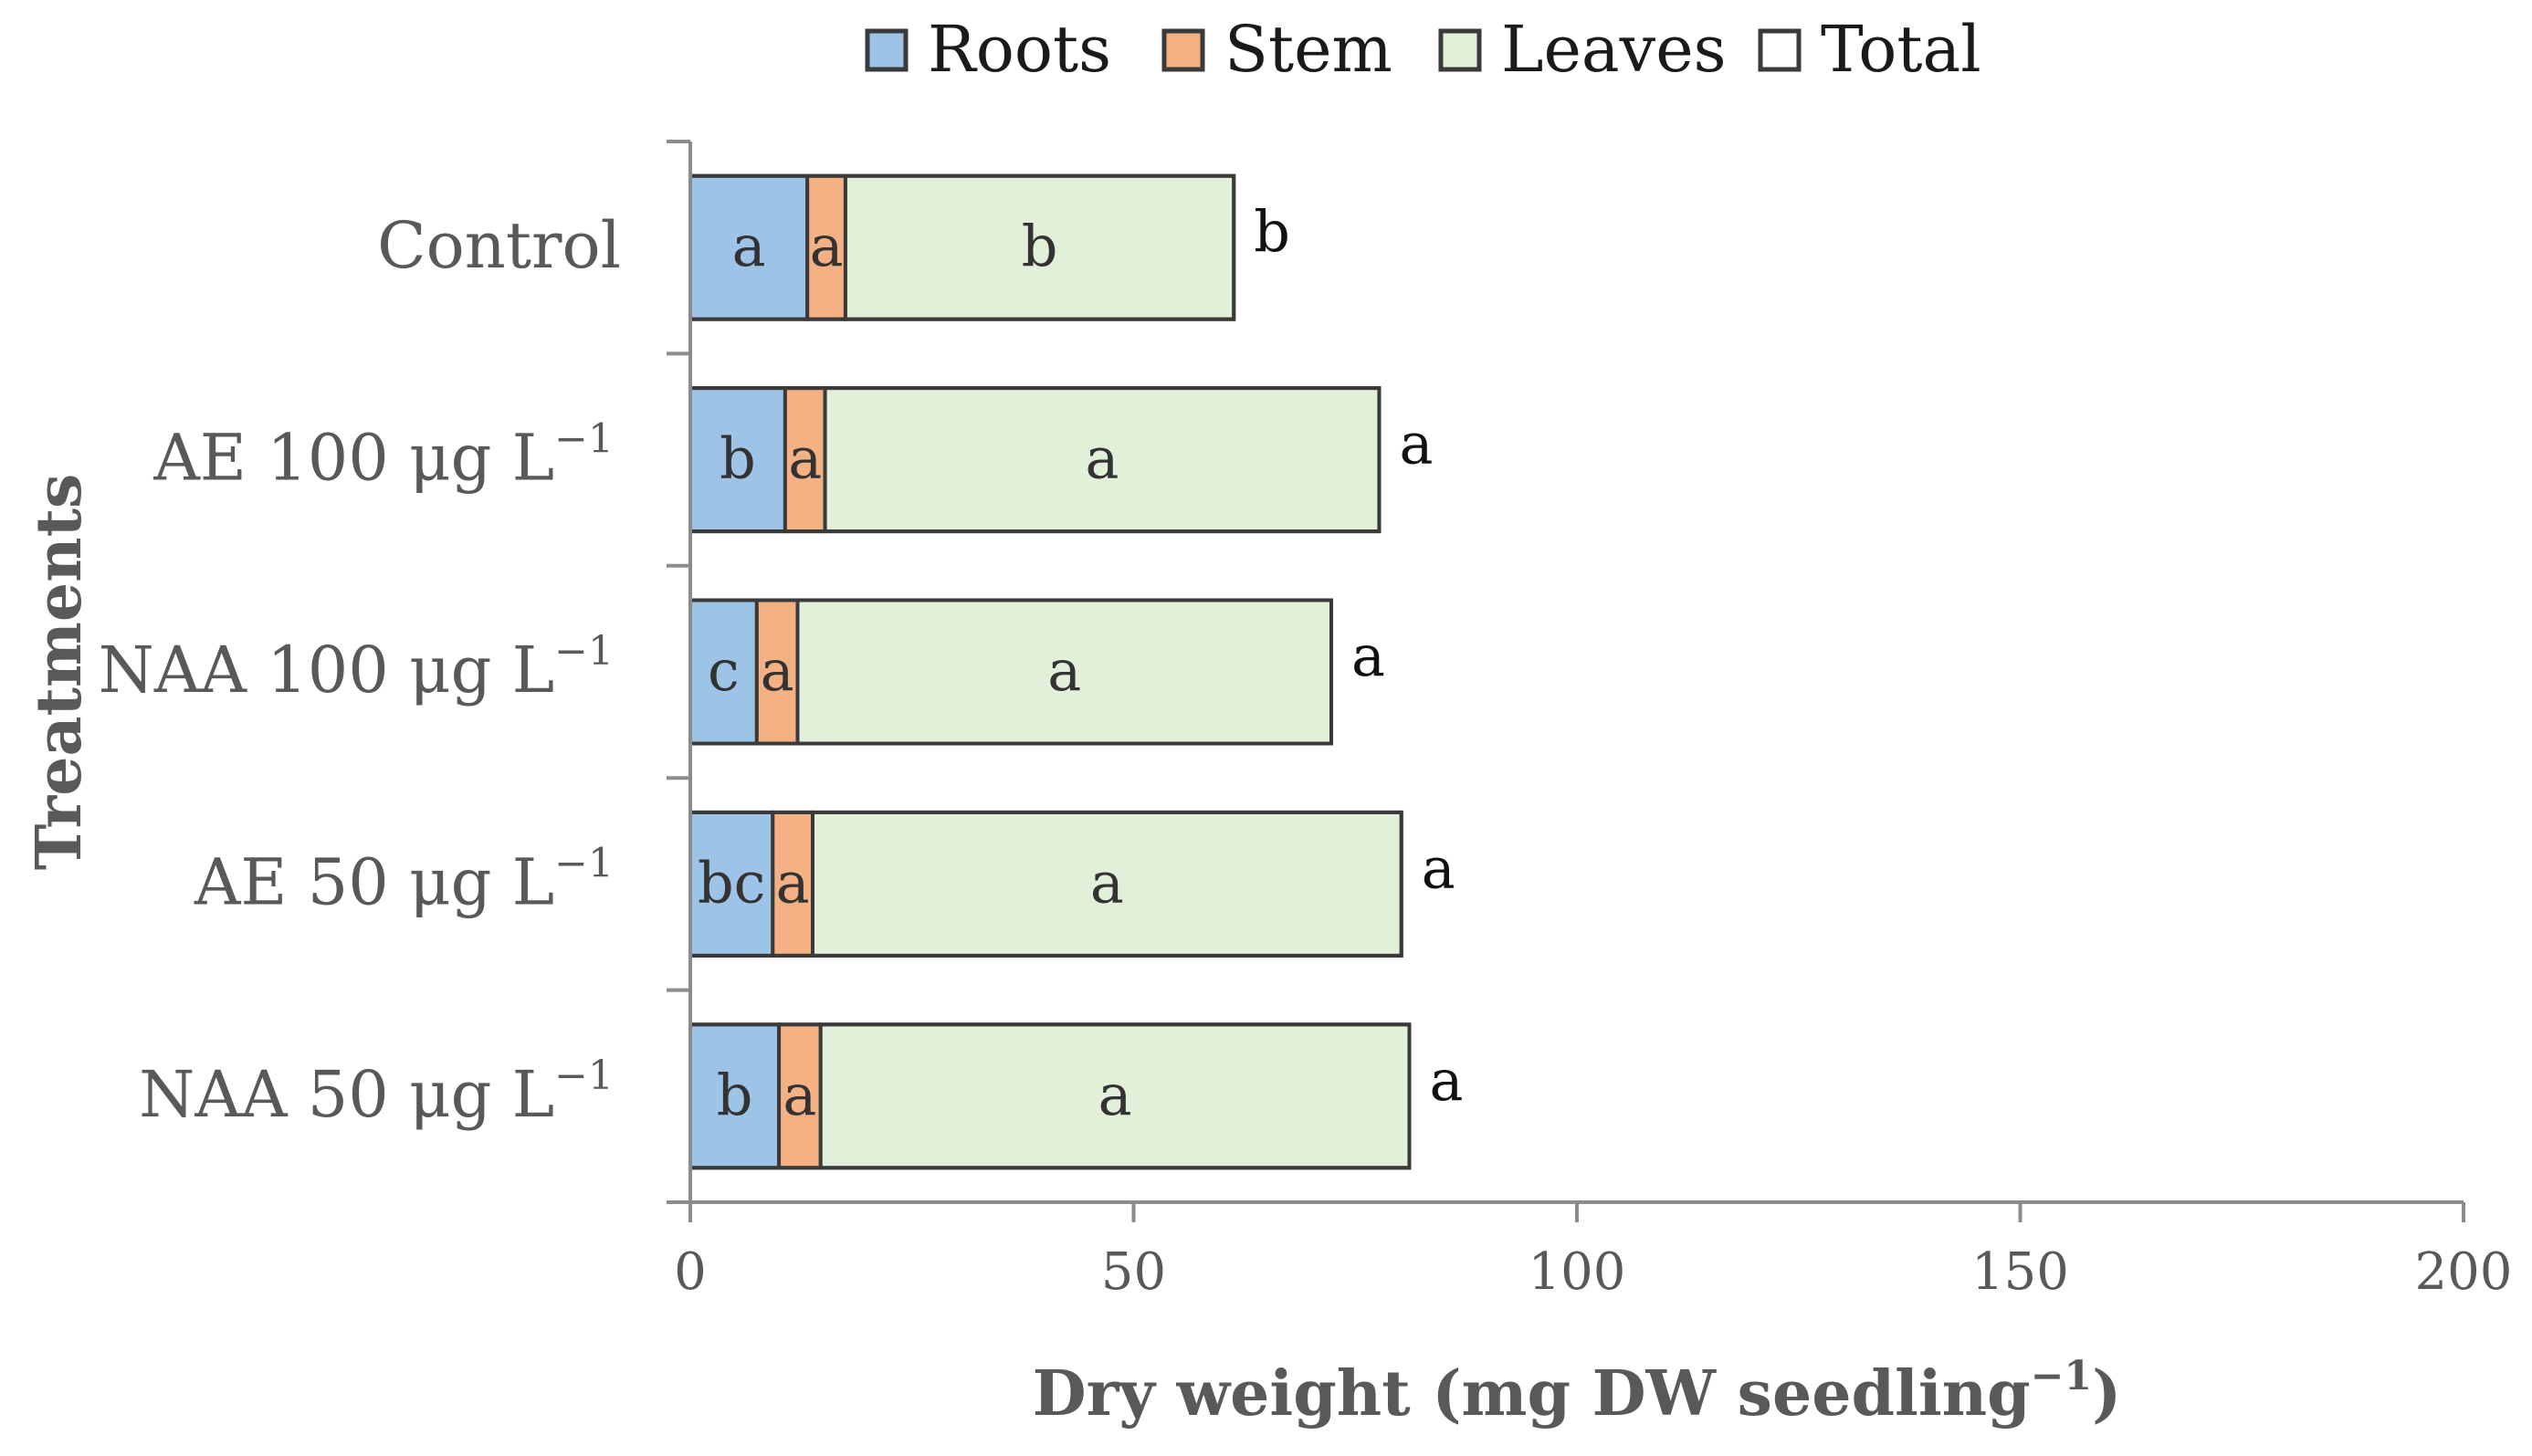 This screenshot has width=2532, height=1456. I want to click on category-label-naa-50-g-l: NAA 50 μg L−1, so click(377, 1093).